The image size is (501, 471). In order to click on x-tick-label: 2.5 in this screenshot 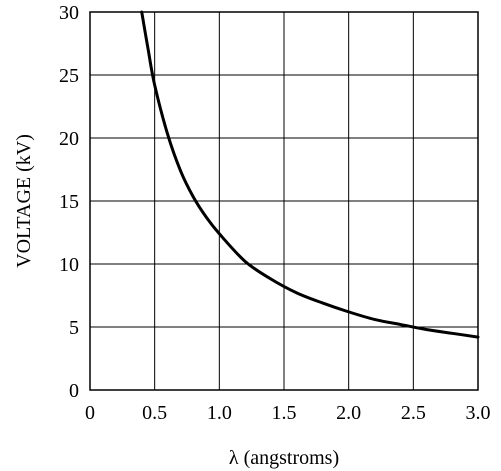, I will do `click(413, 413)`.